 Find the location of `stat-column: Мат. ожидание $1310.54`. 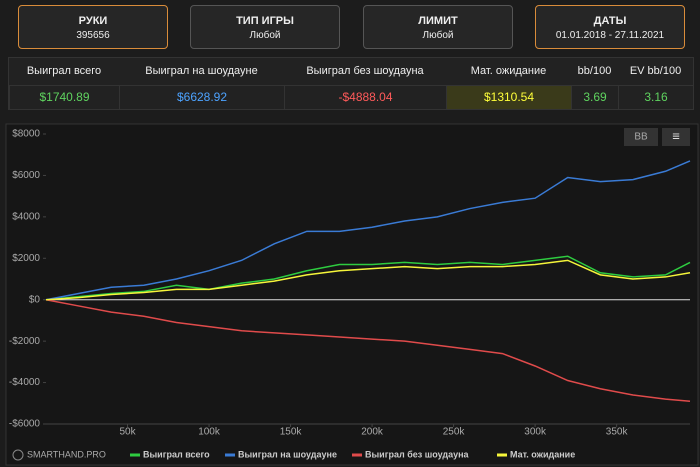

stat-column: Мат. ожидание $1310.54 is located at coordinates (508, 83).